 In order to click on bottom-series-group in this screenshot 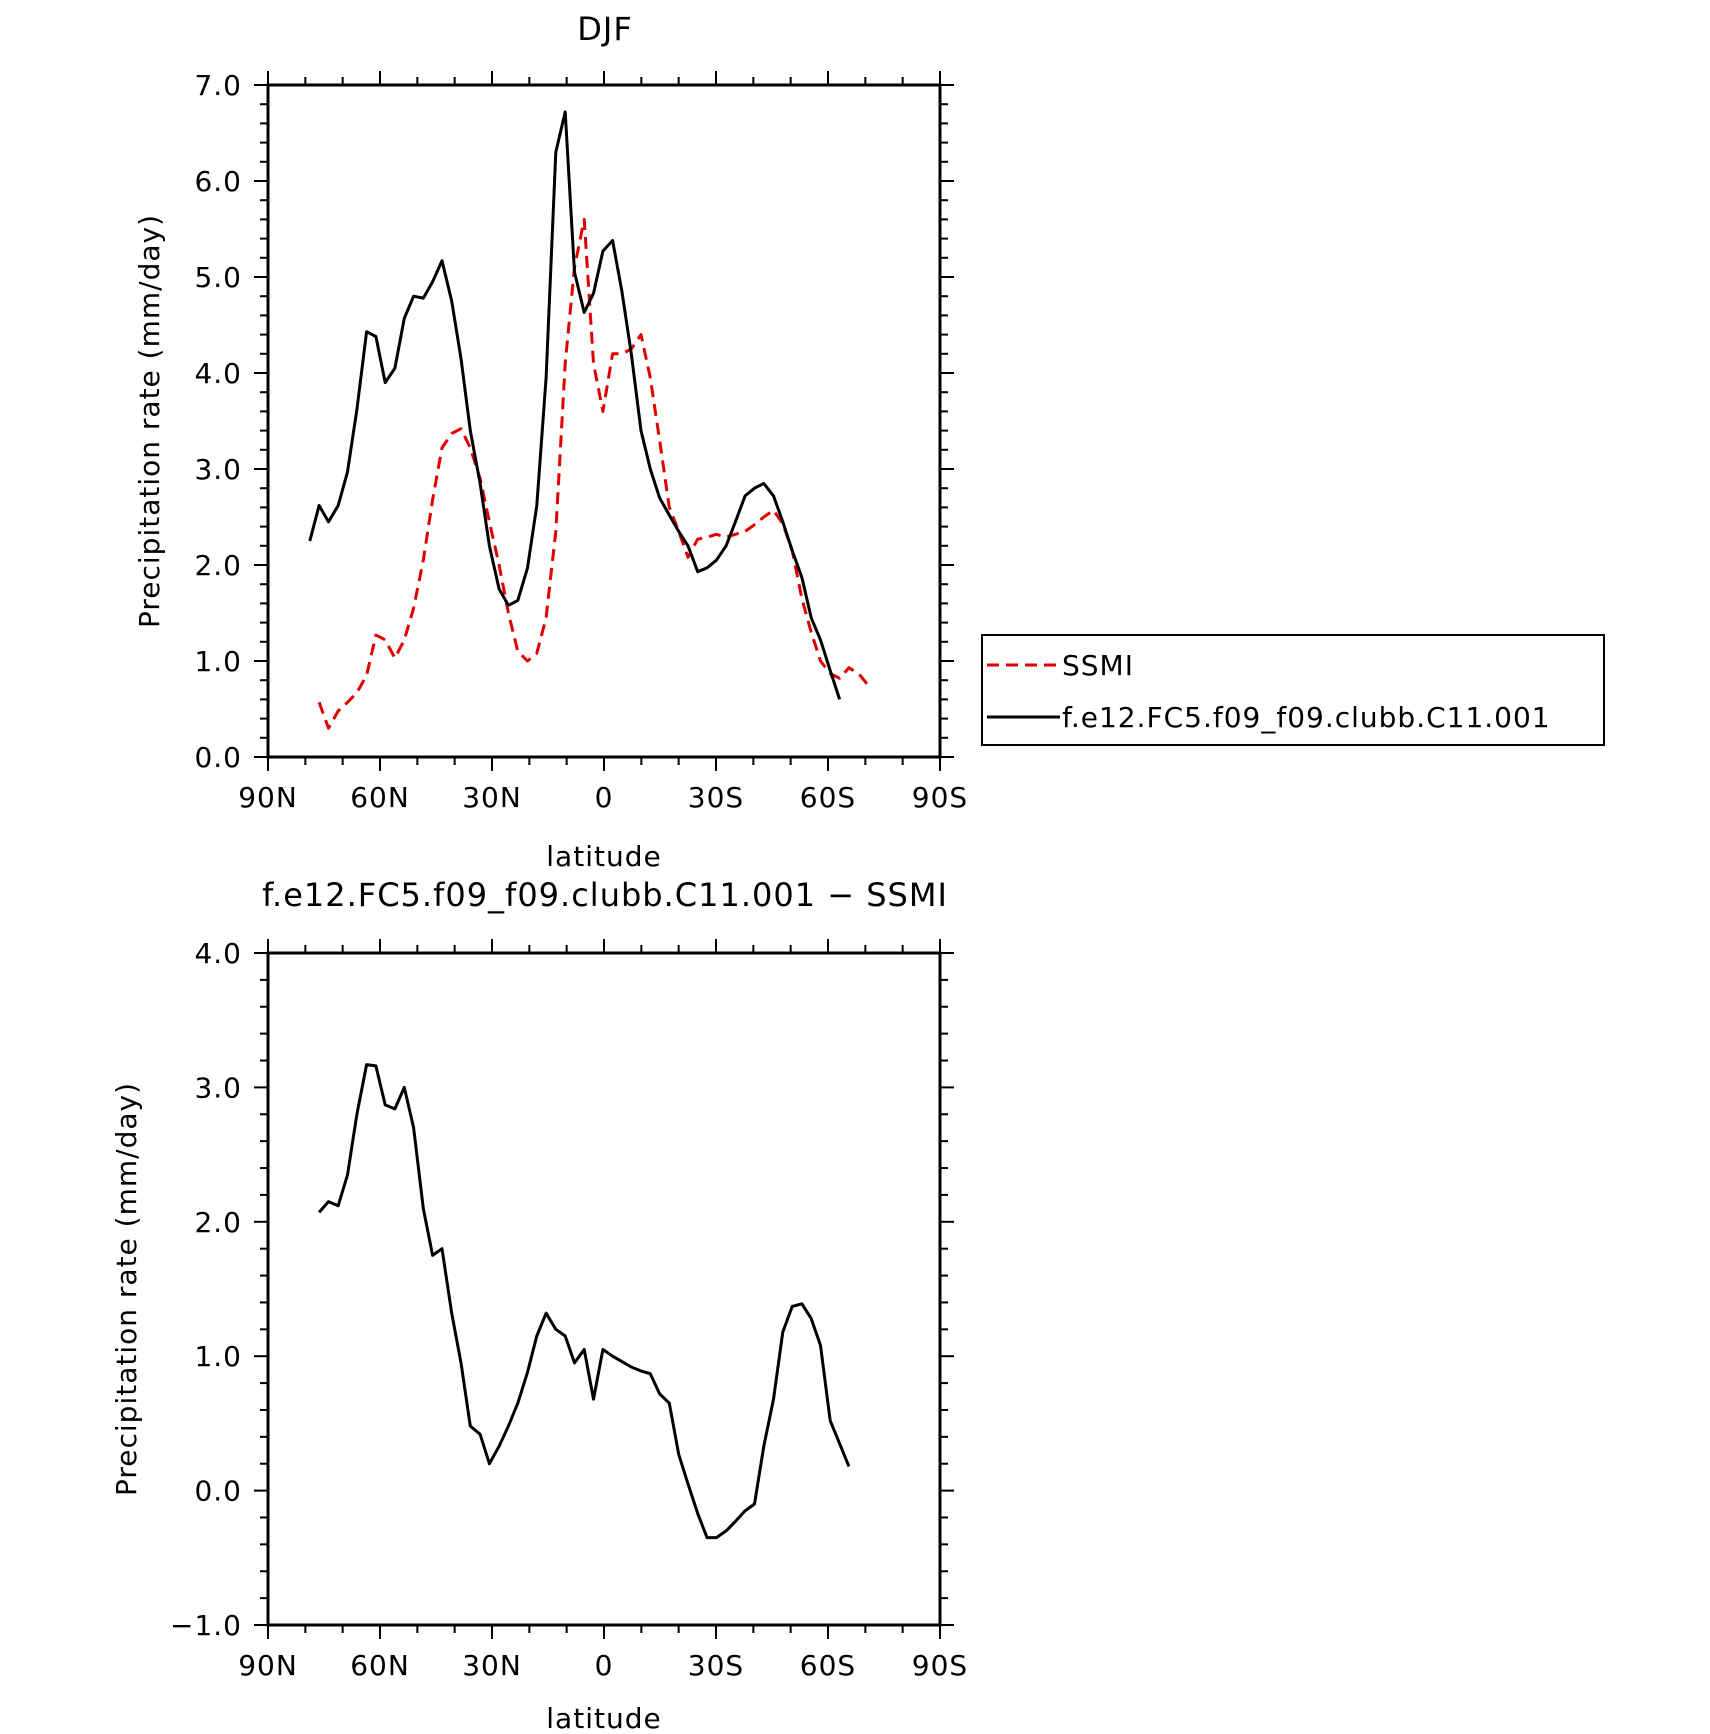, I will do `click(584, 1301)`.